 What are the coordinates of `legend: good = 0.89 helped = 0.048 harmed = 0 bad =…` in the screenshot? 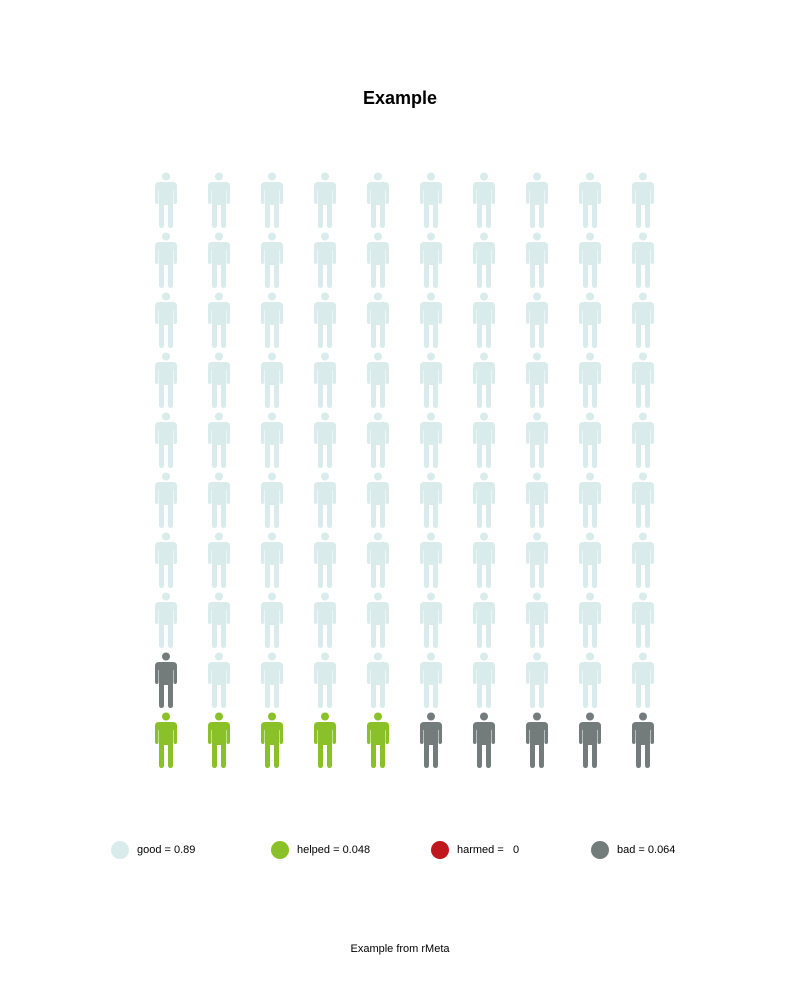 It's located at (400, 850).